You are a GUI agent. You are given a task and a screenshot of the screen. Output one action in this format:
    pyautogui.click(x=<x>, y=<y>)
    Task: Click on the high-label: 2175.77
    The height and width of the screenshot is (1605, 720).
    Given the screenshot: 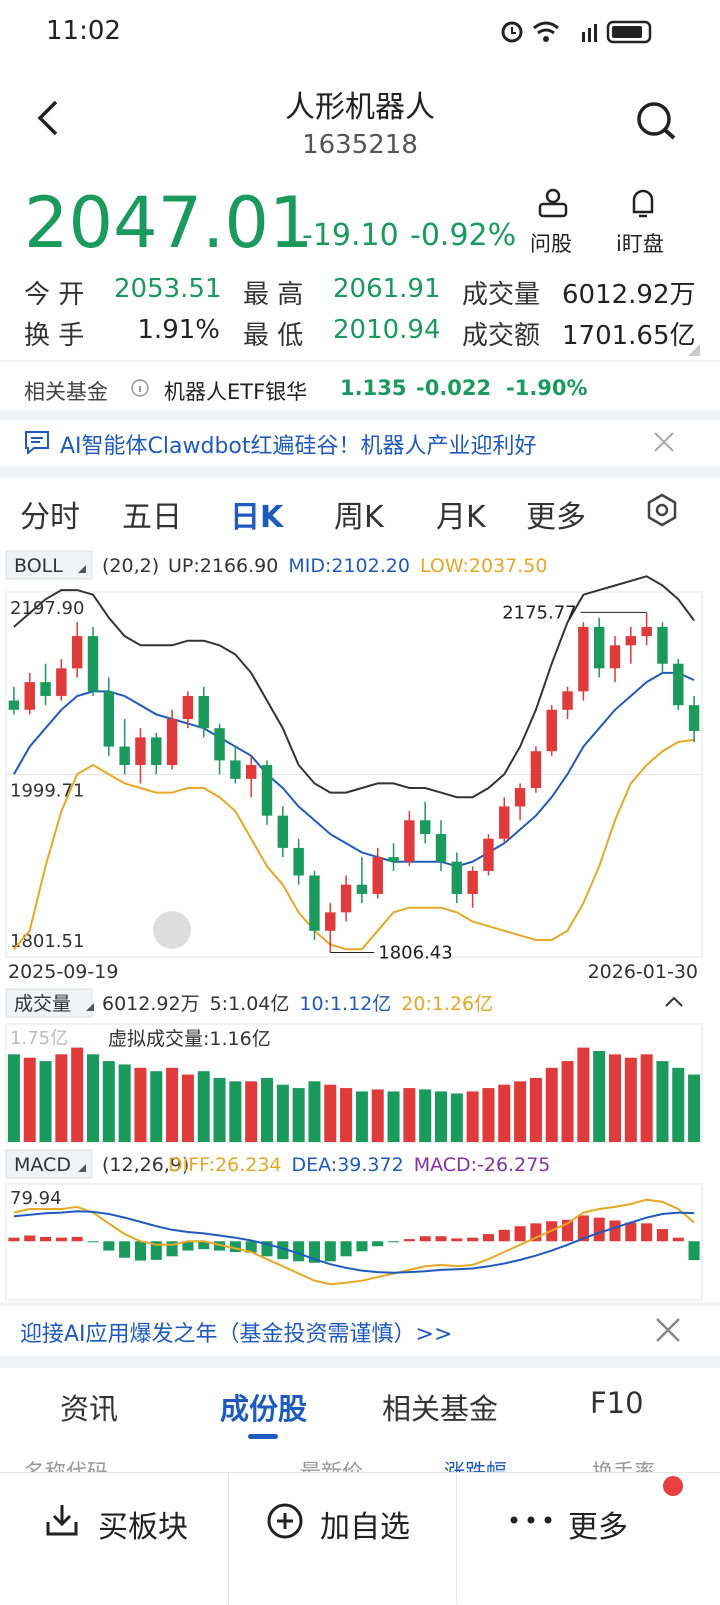 What is the action you would take?
    pyautogui.click(x=539, y=612)
    